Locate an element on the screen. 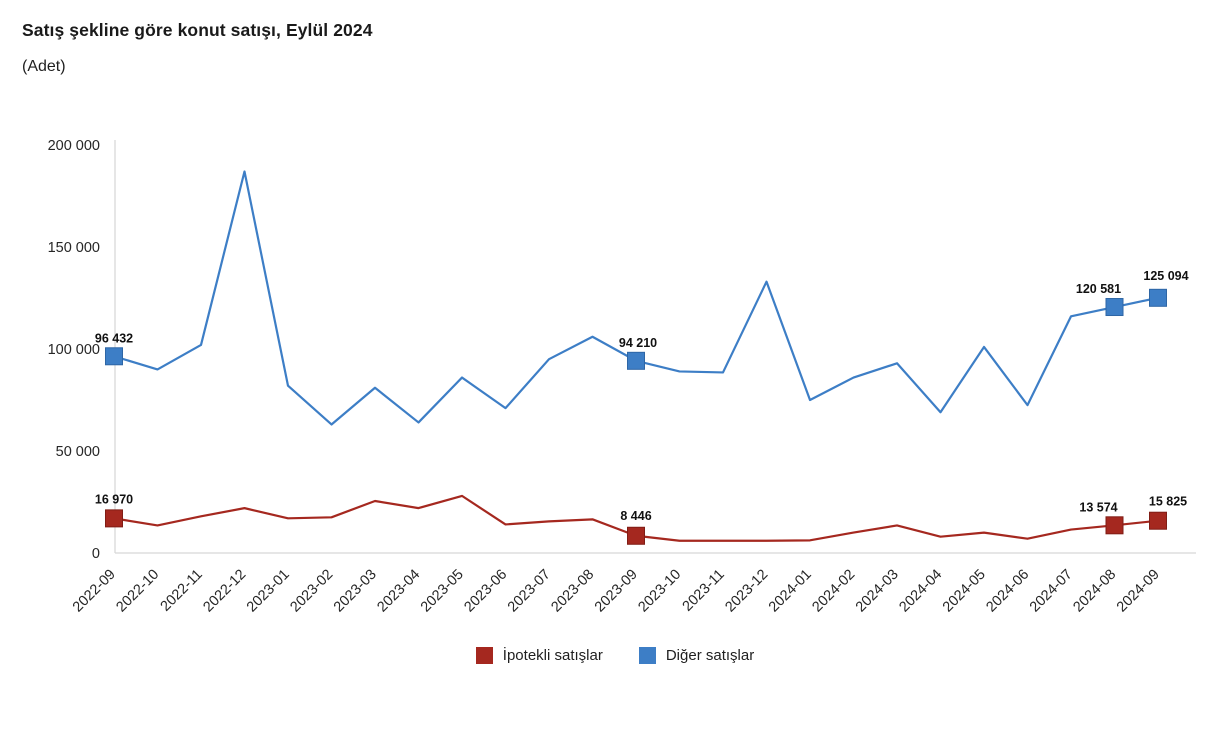 The height and width of the screenshot is (730, 1230). y-tick-label: 50 000 is located at coordinates (78, 452).